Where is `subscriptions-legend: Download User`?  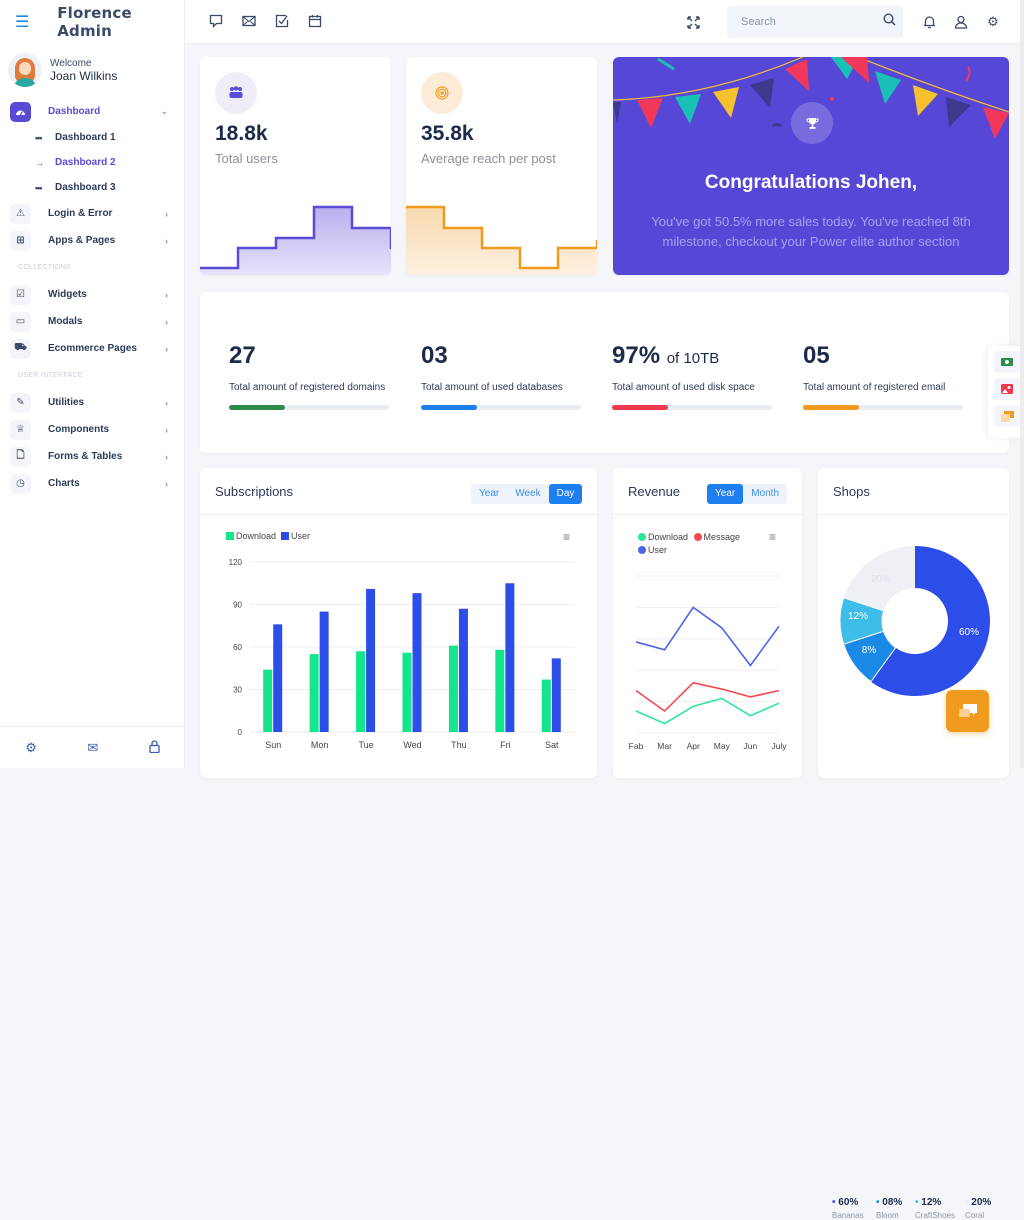
subscriptions-legend: Download User is located at coordinates (268, 536).